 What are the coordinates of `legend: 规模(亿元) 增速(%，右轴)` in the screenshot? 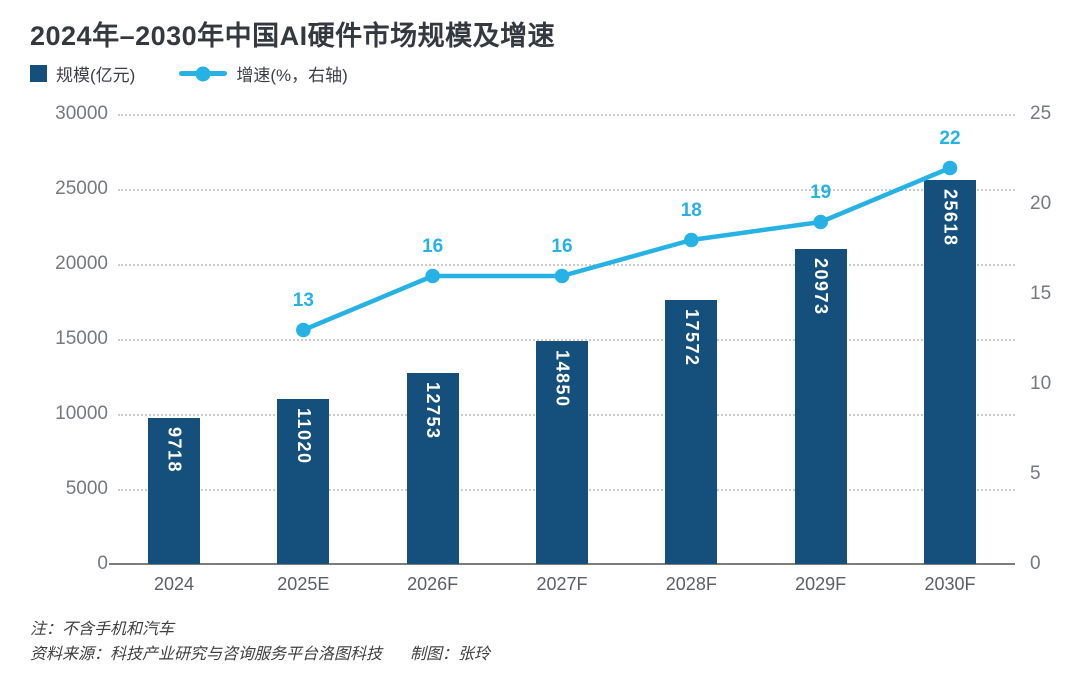 It's located at (189, 73).